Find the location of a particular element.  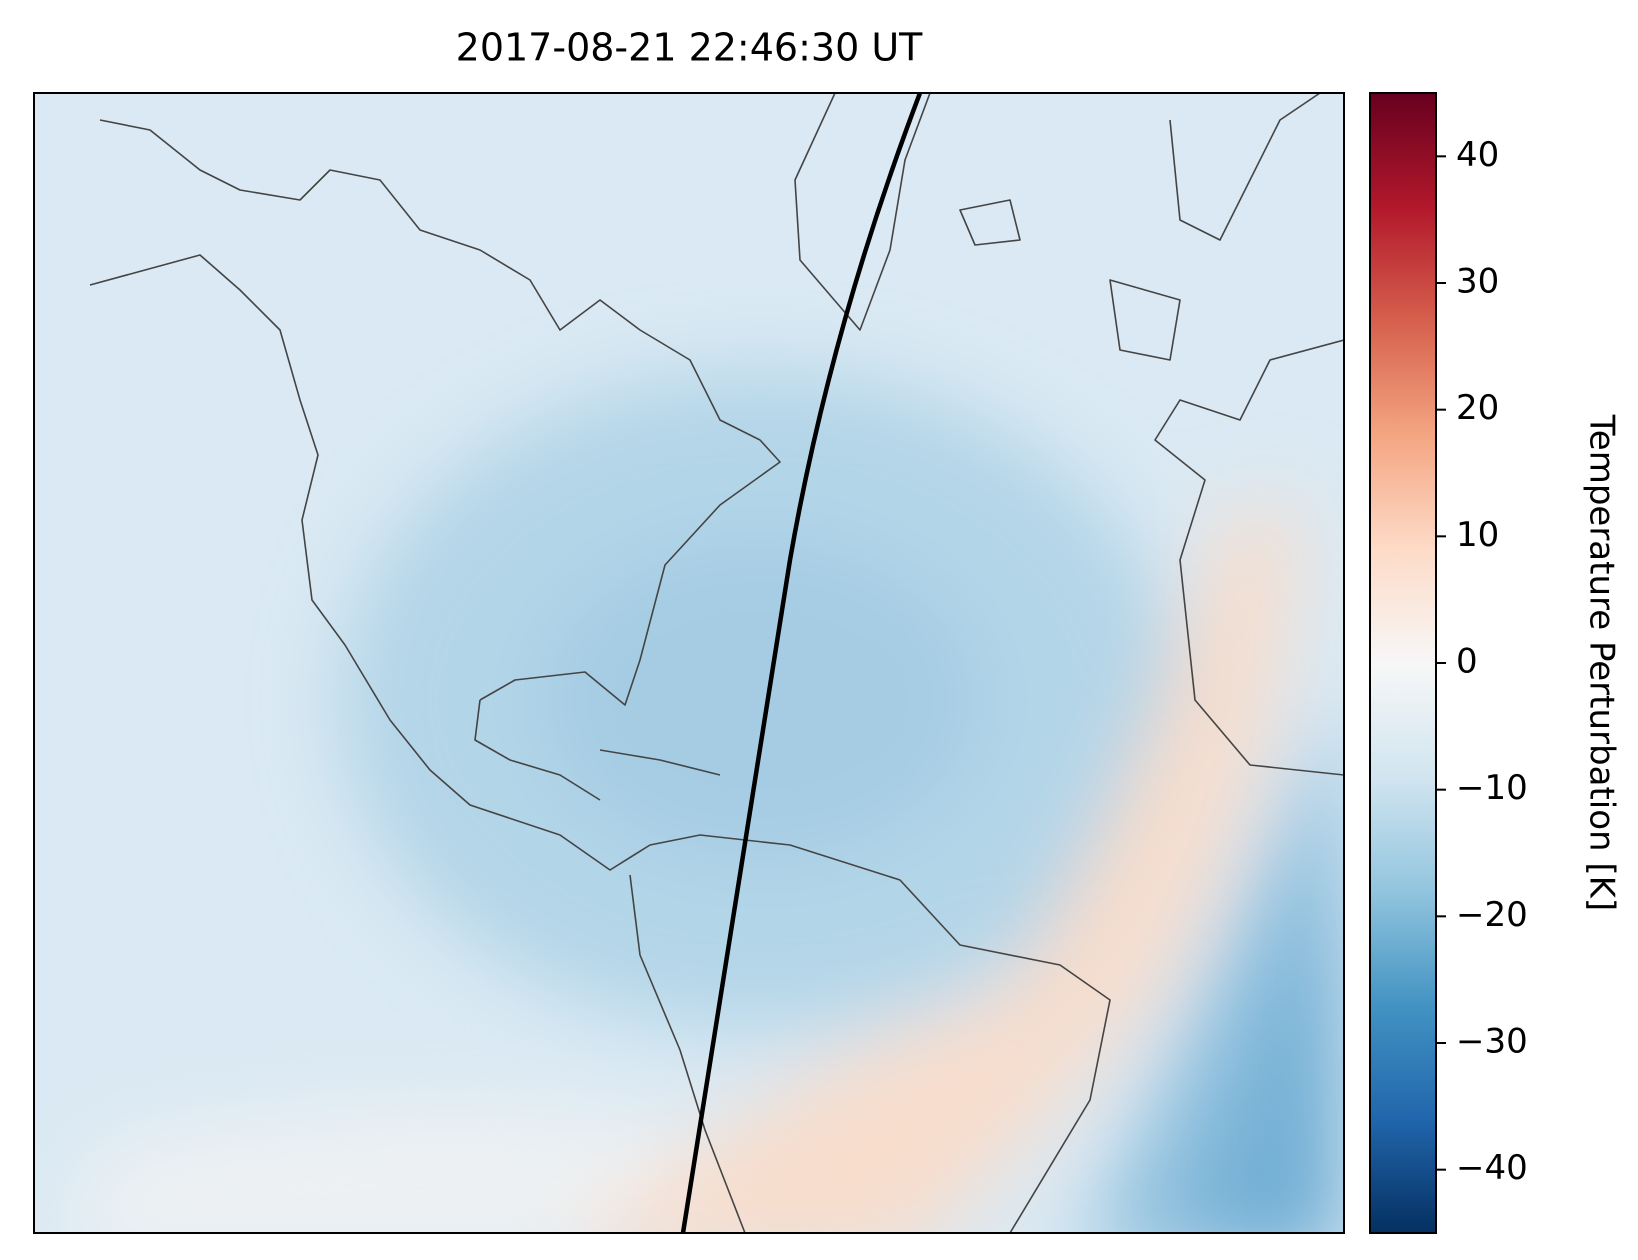

colorbar-tick-label: 10 is located at coordinates (1477, 535).